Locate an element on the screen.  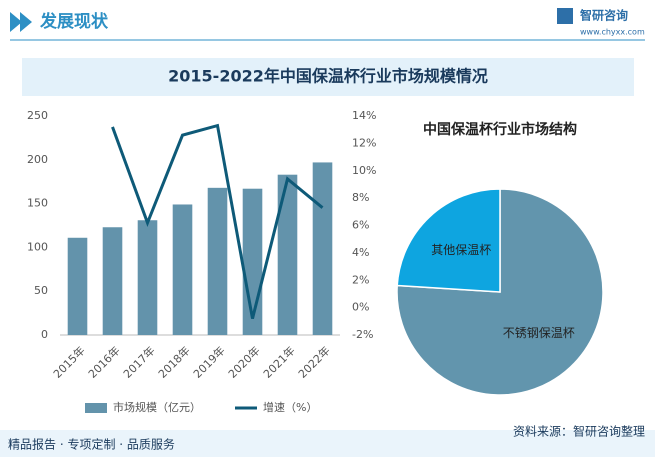
chart-title: 2015-2022年中国保温杯行业市场规模情况 is located at coordinates (328, 76).